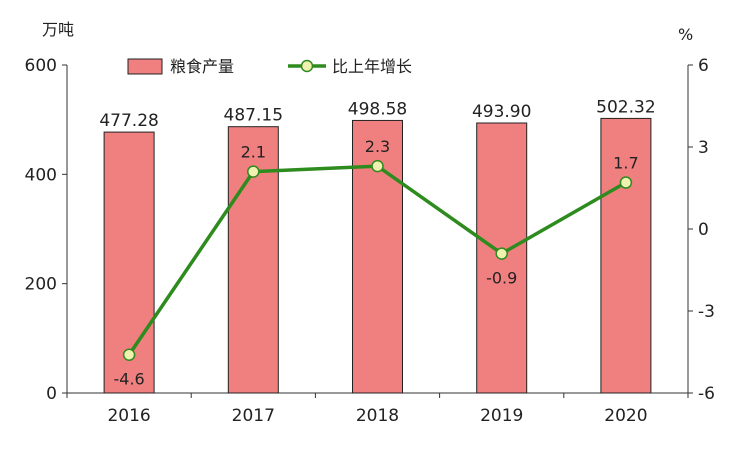 This screenshot has height=454, width=750. I want to click on bar-value-label: 502.32, so click(625, 107).